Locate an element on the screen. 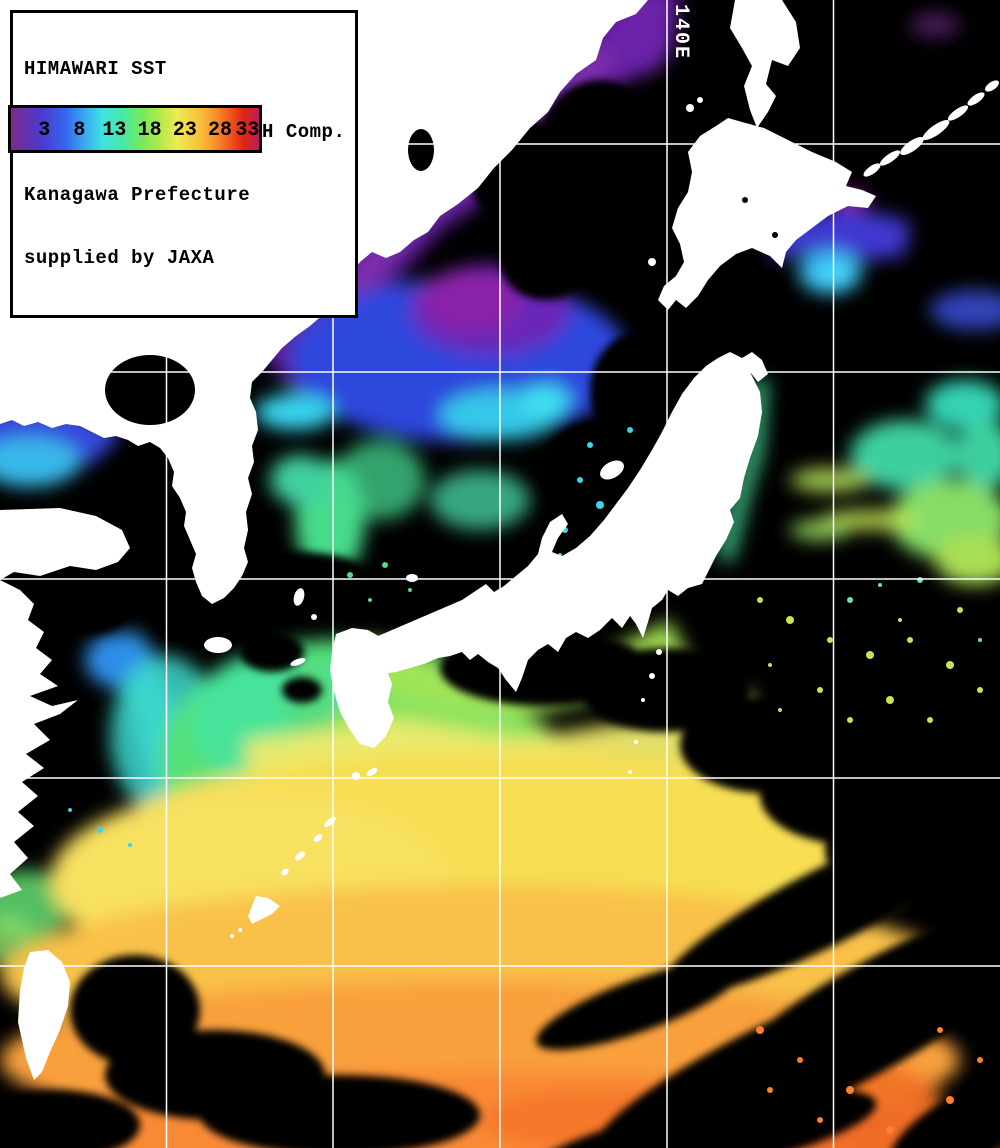 The height and width of the screenshot is (1148, 1000). land-taiwan is located at coordinates (44, 1015).